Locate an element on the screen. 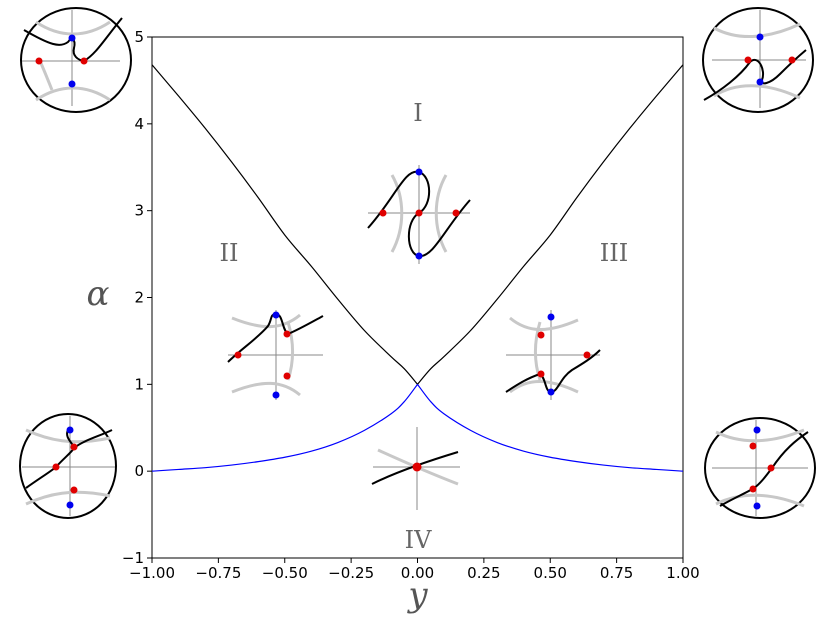  inset-diagram-region-iv is located at coordinates (415, 468).